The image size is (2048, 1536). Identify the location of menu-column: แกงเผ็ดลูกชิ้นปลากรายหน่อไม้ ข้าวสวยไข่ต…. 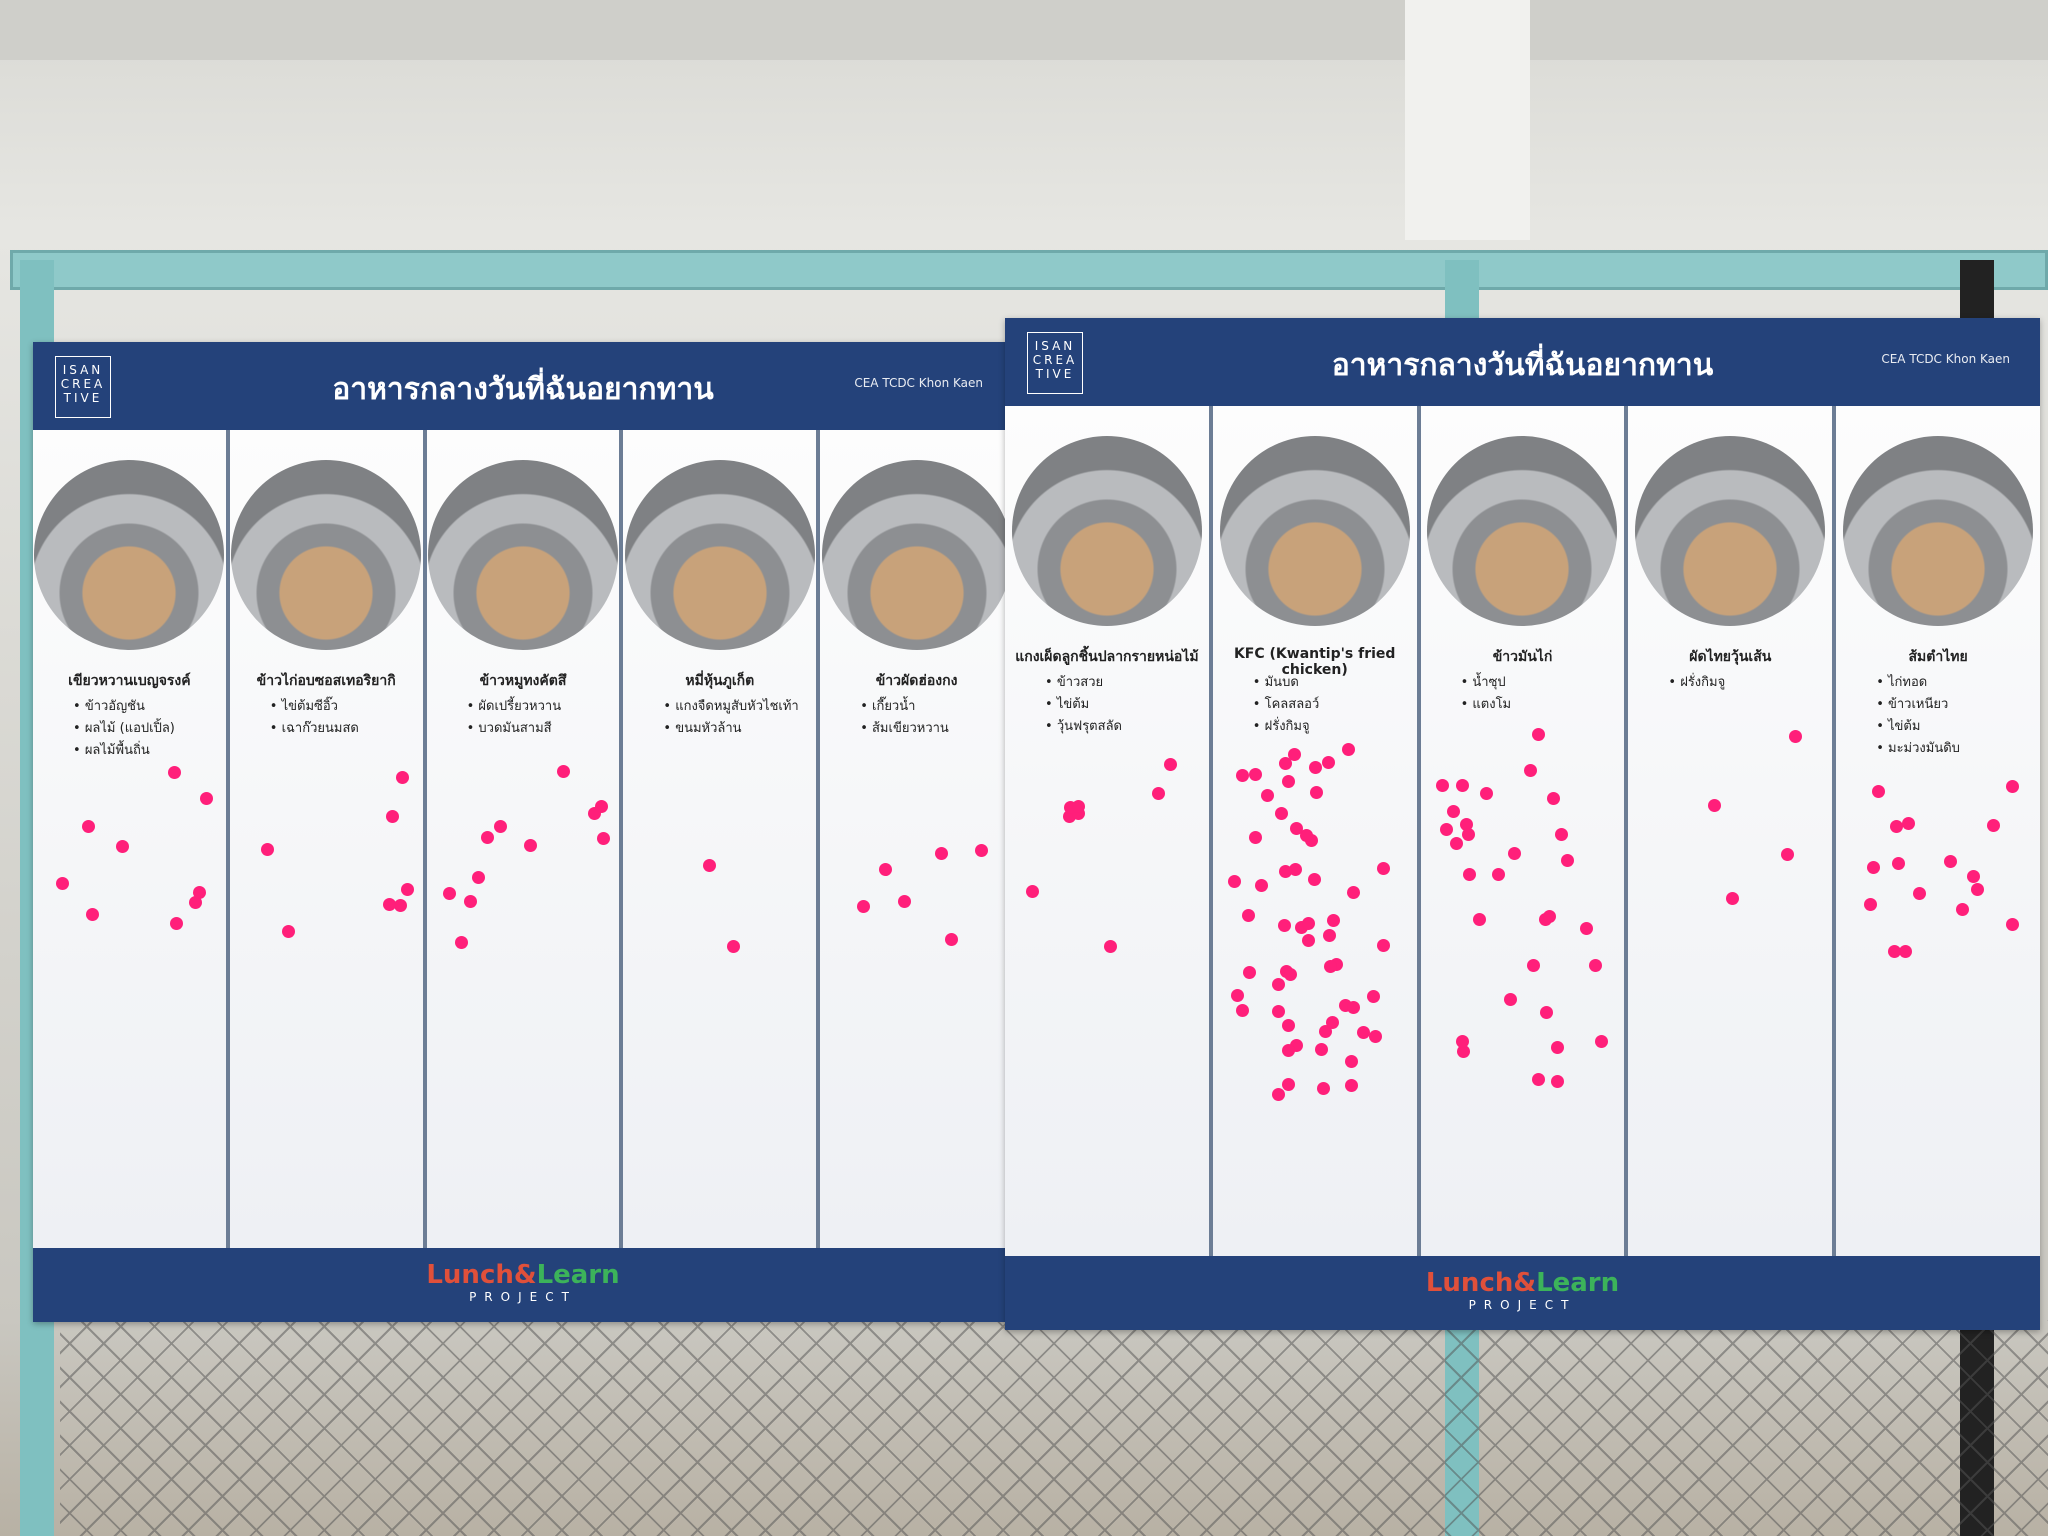
(1109, 831).